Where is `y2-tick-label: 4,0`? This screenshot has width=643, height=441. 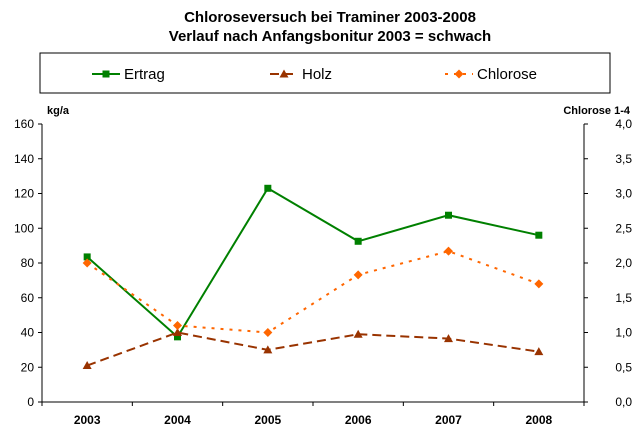
y2-tick-label: 4,0 is located at coordinates (623, 124).